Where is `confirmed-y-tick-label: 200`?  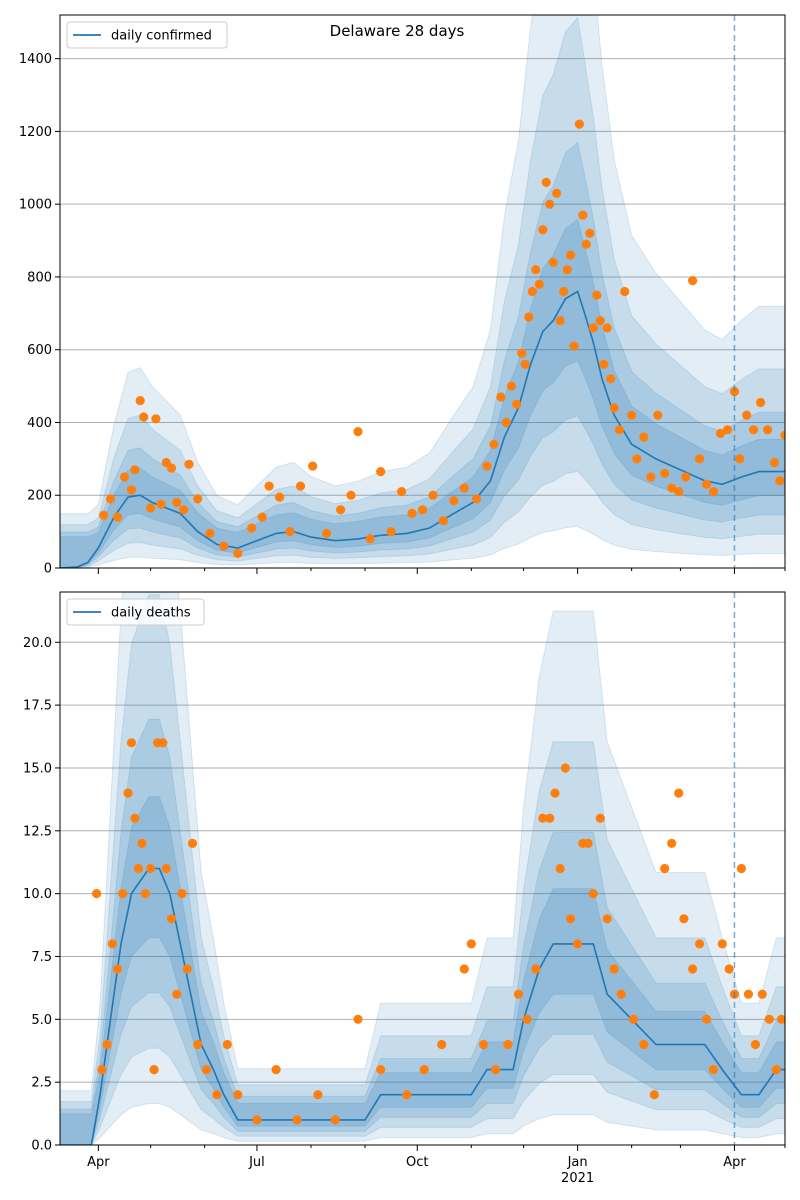 confirmed-y-tick-label: 200 is located at coordinates (39, 496).